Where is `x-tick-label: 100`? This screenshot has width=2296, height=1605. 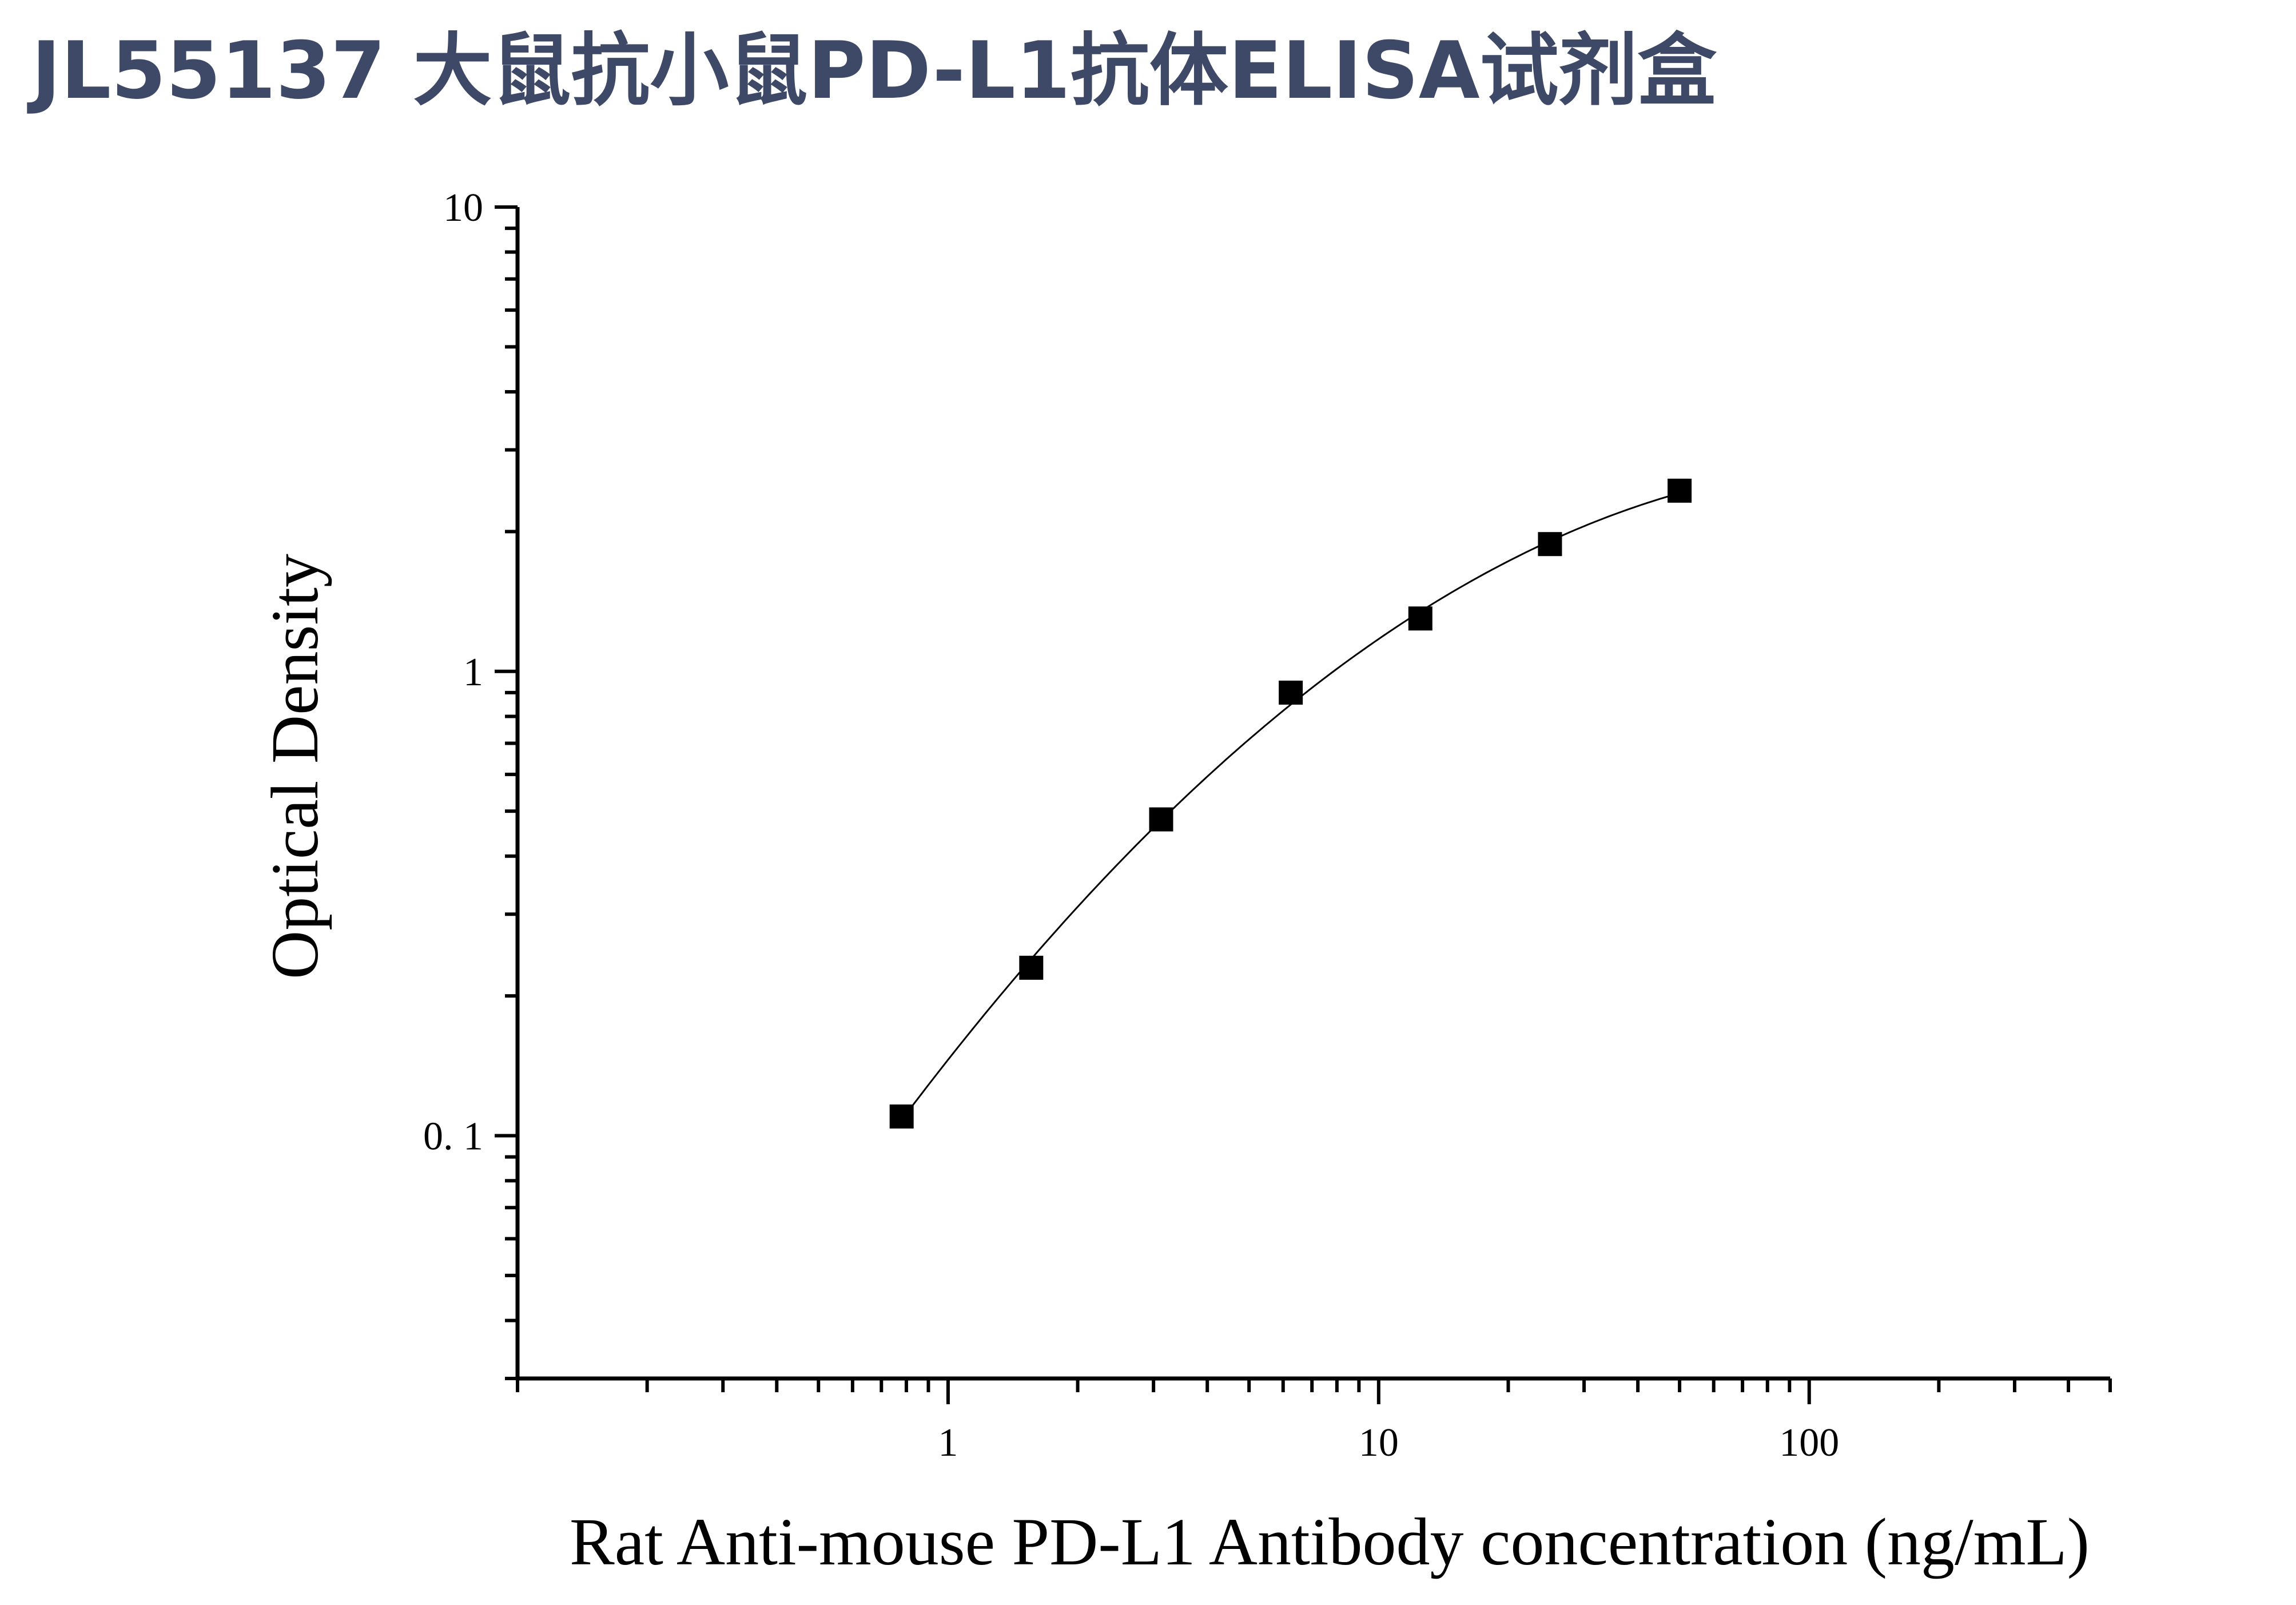 x-tick-label: 100 is located at coordinates (1809, 1443).